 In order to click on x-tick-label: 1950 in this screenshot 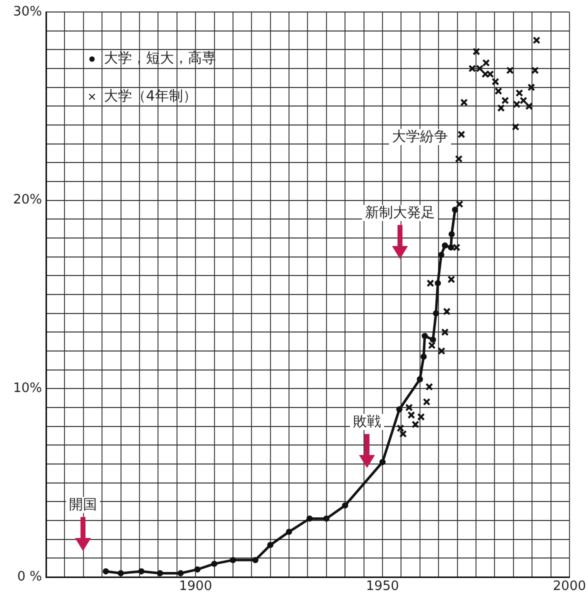, I will do `click(383, 586)`.